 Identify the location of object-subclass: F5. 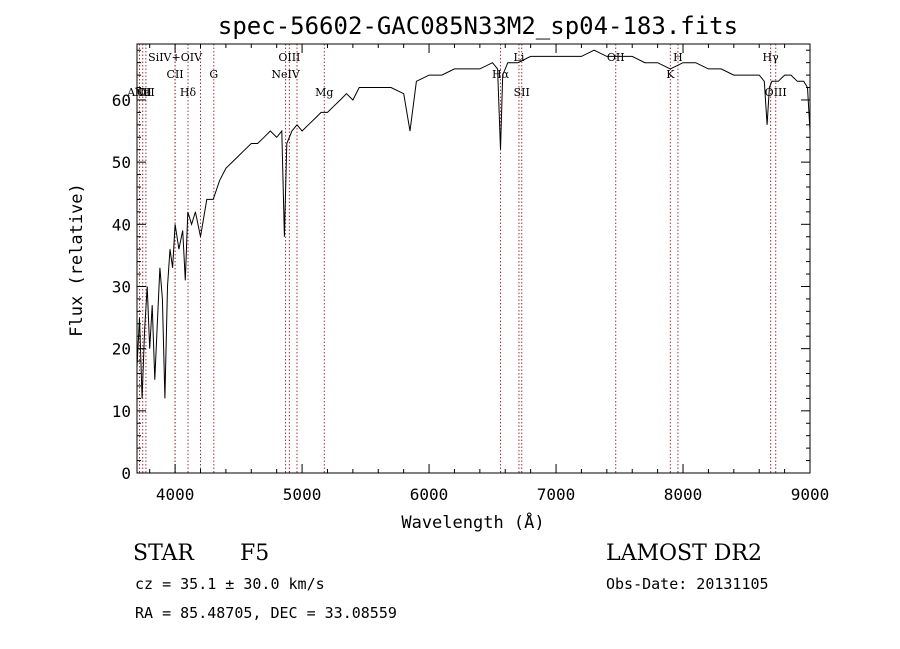
(254, 553).